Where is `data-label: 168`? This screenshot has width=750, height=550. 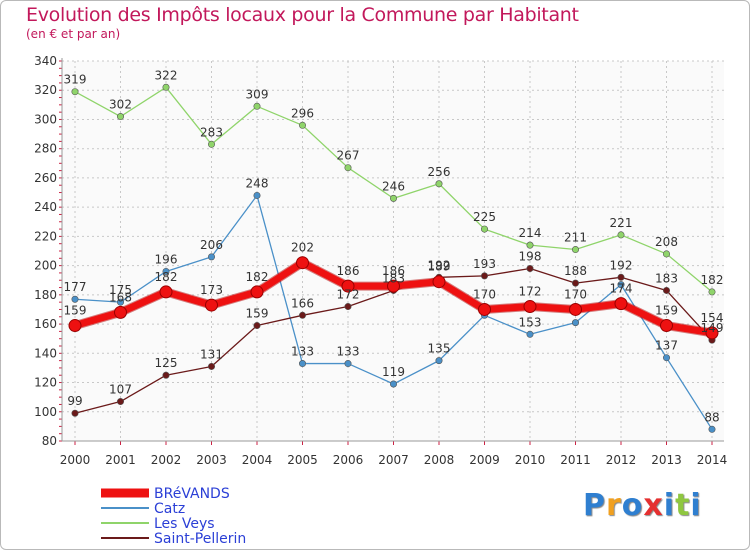
data-label: 168 is located at coordinates (120, 297).